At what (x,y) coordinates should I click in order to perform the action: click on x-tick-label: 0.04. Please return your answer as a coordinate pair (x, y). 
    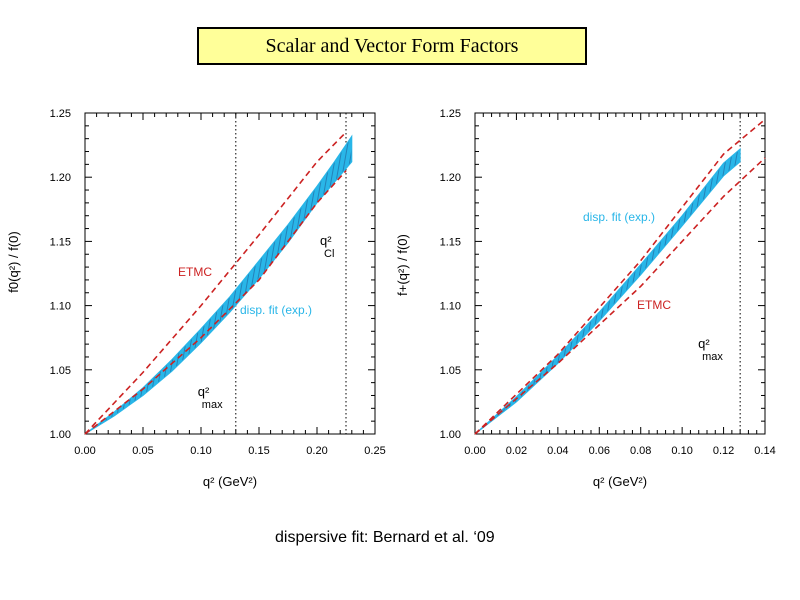
    Looking at the image, I should click on (557, 451).